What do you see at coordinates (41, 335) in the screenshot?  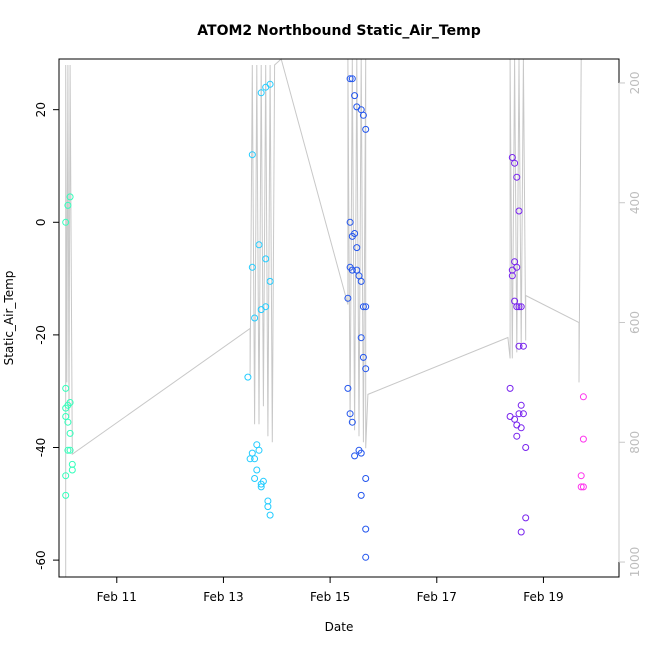 I see `y-tick-label: -20` at bounding box center [41, 335].